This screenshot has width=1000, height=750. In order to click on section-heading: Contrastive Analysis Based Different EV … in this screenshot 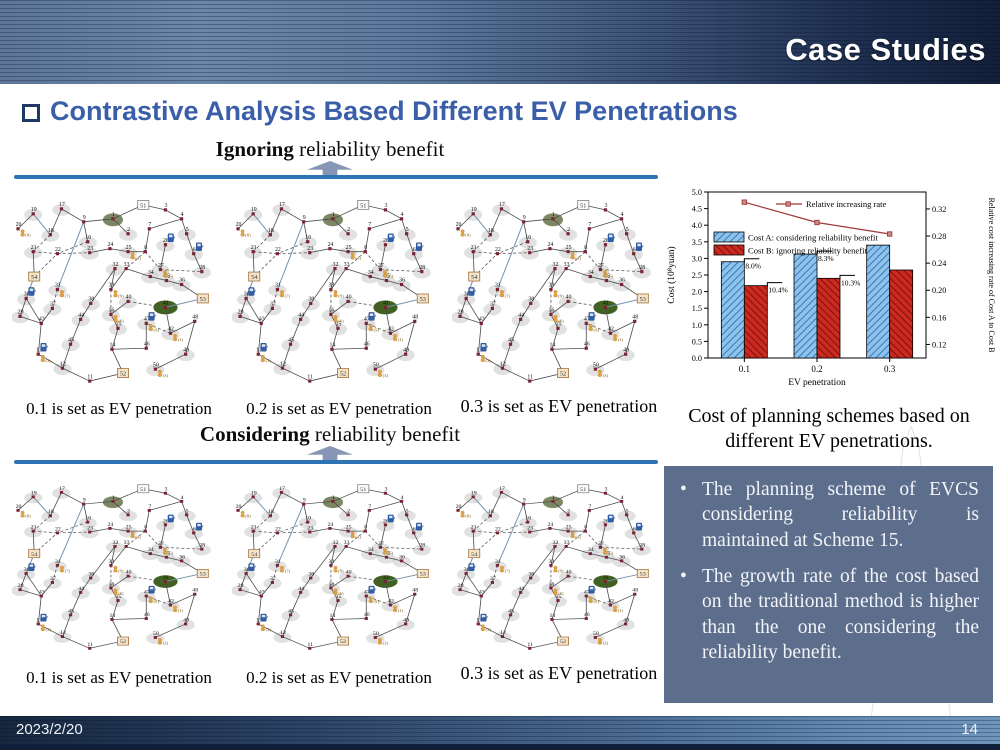, I will do `click(380, 111)`.